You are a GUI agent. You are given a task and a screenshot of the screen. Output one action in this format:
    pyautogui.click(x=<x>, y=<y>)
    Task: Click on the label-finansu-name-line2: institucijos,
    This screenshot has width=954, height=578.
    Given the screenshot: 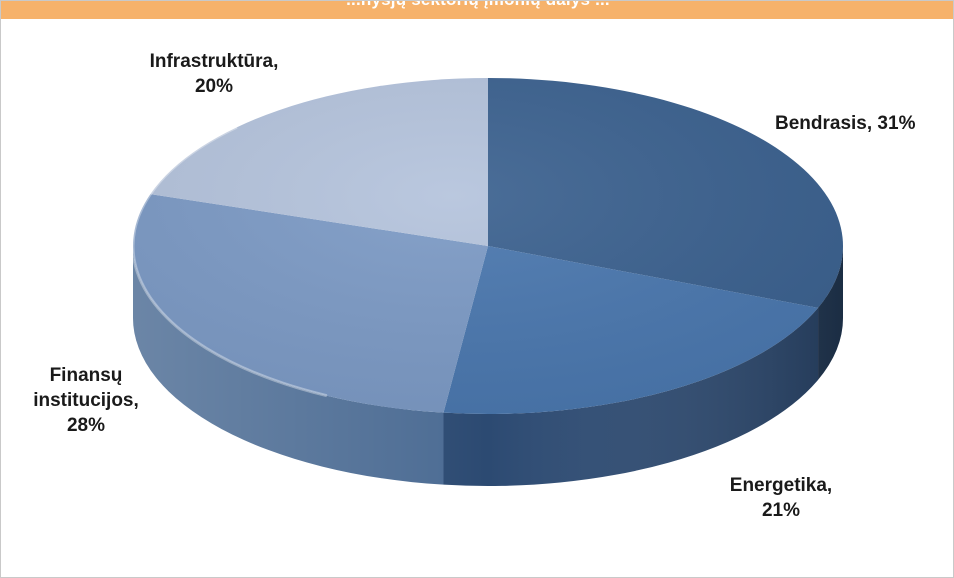 What is the action you would take?
    pyautogui.click(x=86, y=400)
    